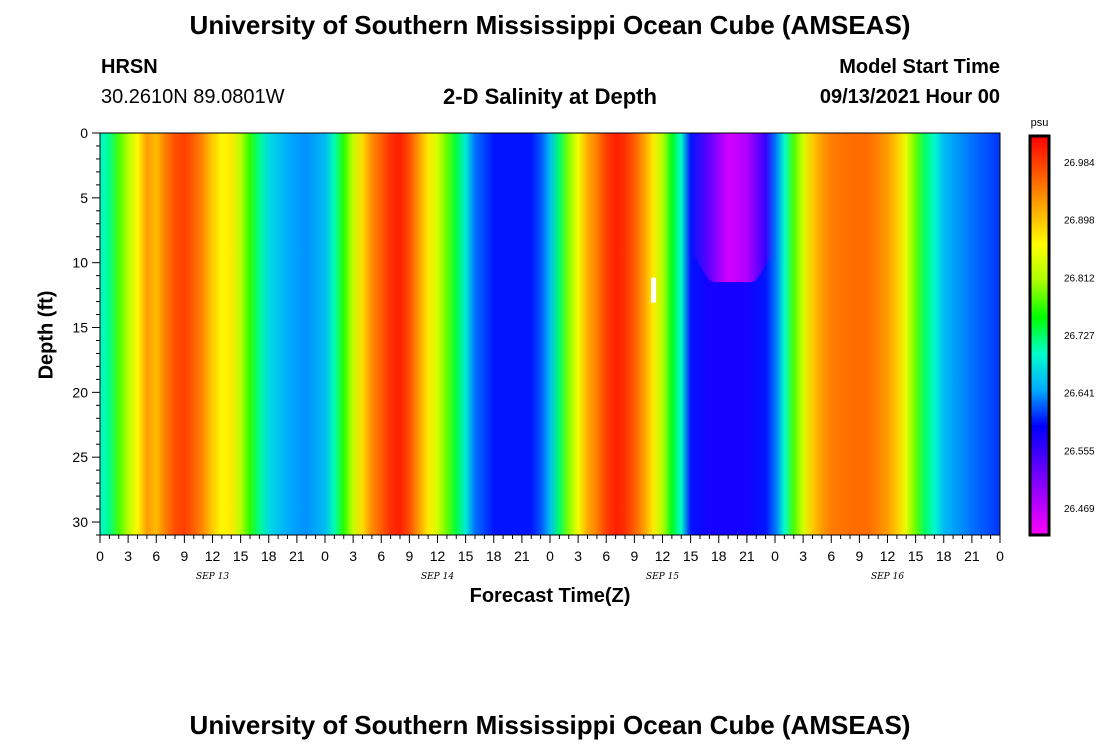  I want to click on y-axis: 0 5 10 15 20 25 30, so click(86, 330).